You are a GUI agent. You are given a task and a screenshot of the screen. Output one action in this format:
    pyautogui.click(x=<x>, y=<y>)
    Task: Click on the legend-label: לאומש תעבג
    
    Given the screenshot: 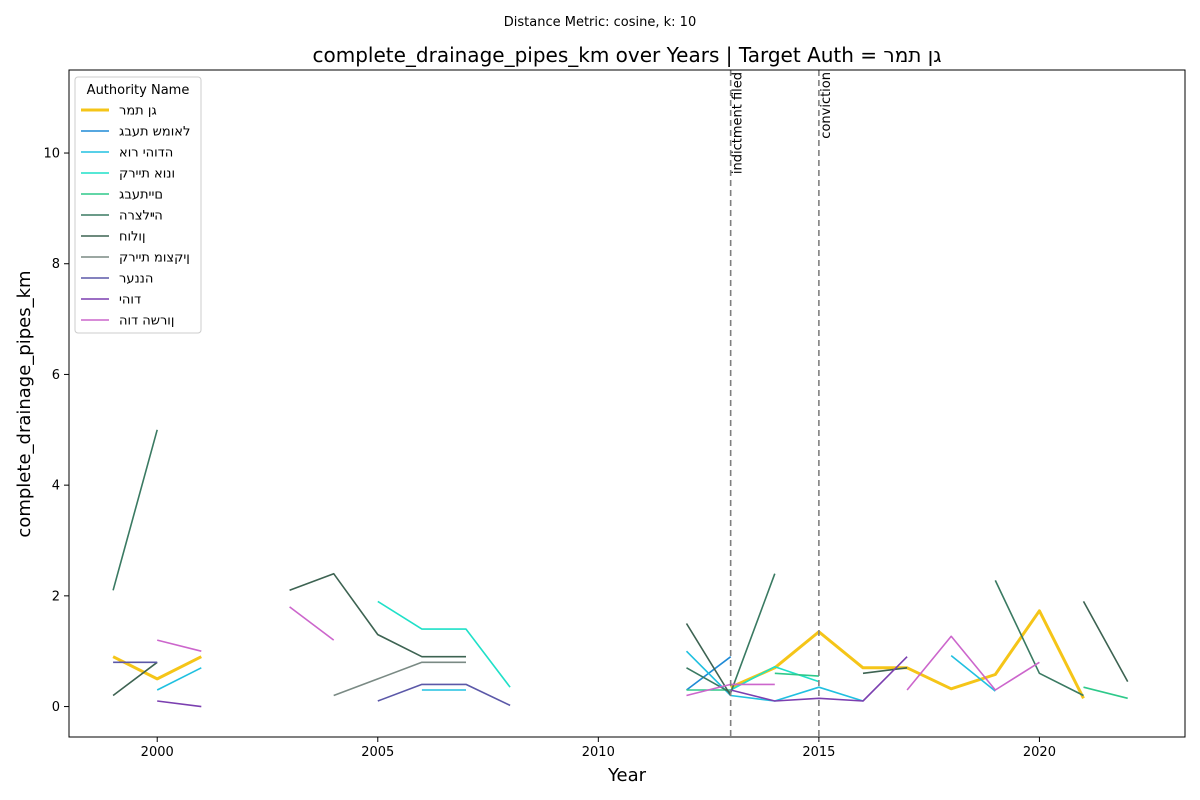 What is the action you would take?
    pyautogui.click(x=154, y=132)
    